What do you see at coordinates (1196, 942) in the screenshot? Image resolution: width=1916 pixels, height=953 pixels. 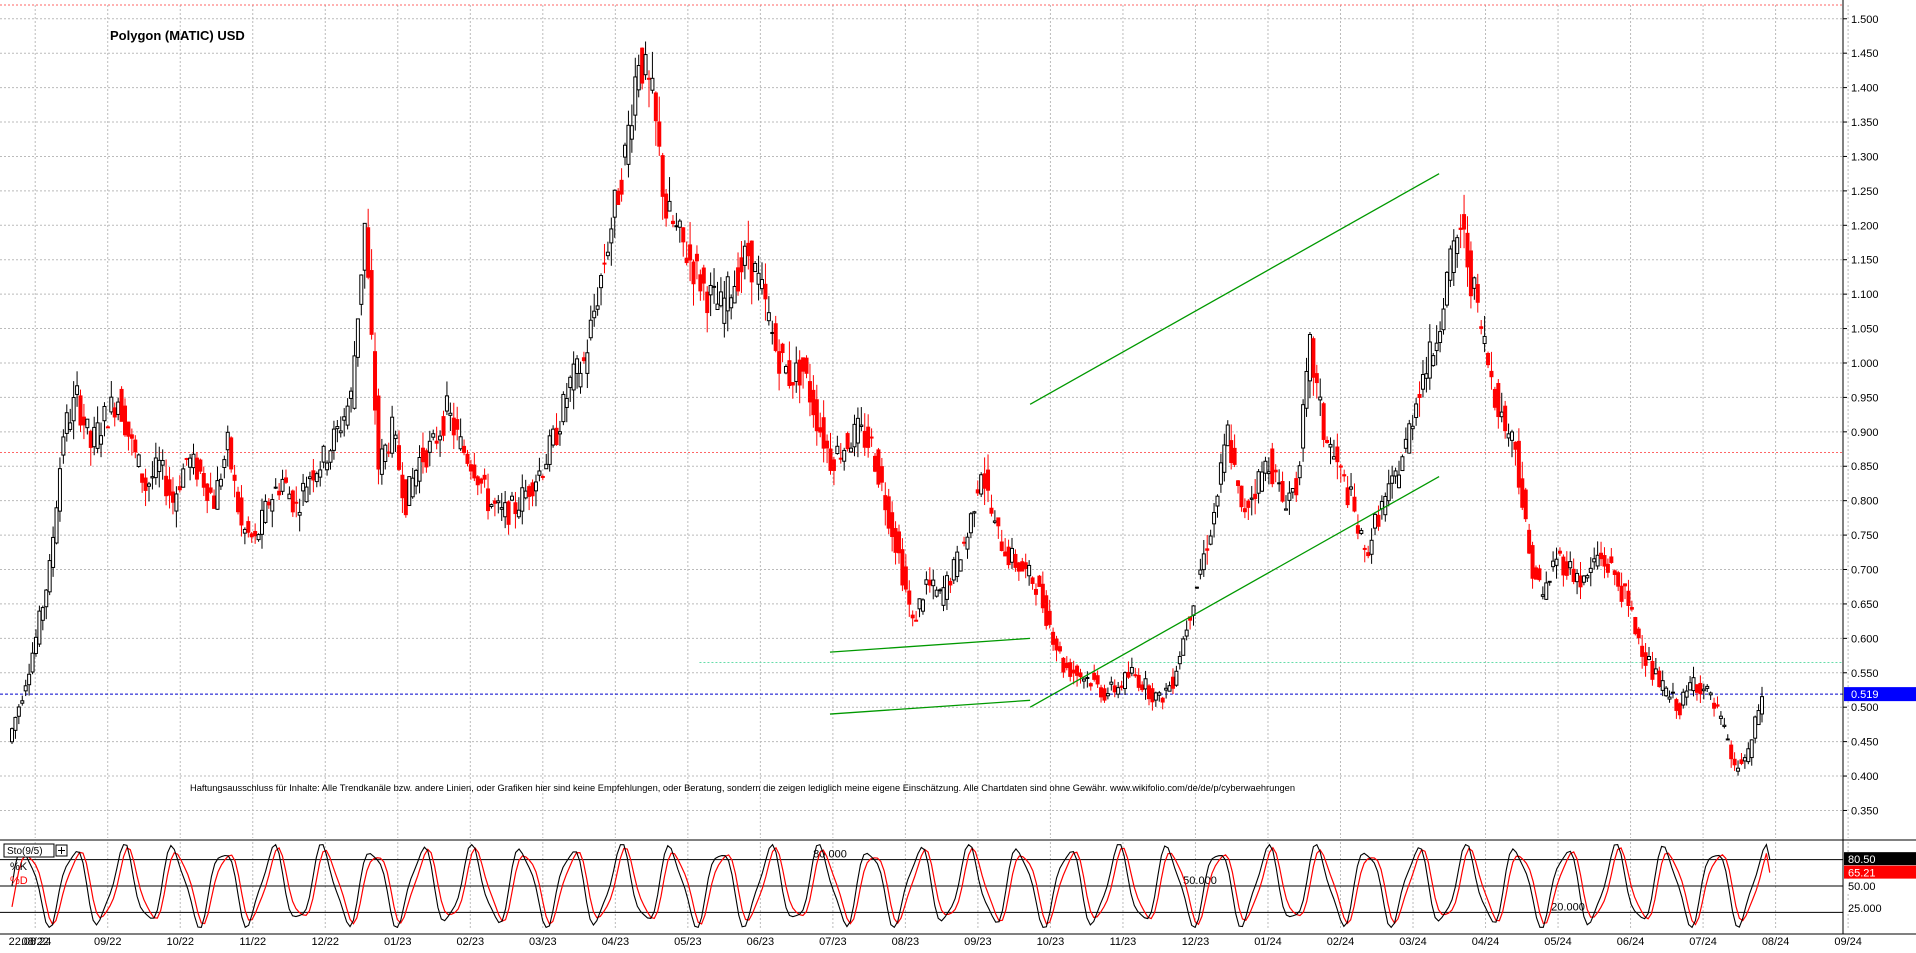 I see `time-tick-label: 12/23` at bounding box center [1196, 942].